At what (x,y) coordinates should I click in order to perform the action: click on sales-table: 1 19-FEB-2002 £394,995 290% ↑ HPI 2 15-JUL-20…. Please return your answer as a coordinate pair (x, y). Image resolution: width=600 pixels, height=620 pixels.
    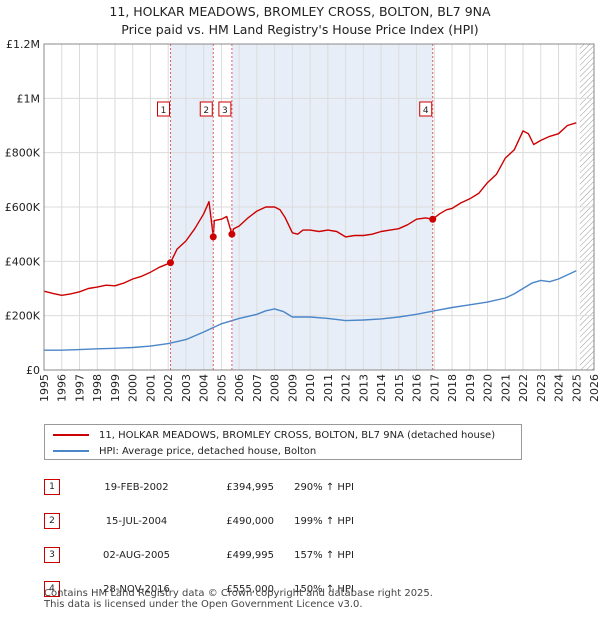
    Looking at the image, I should click on (209, 538).